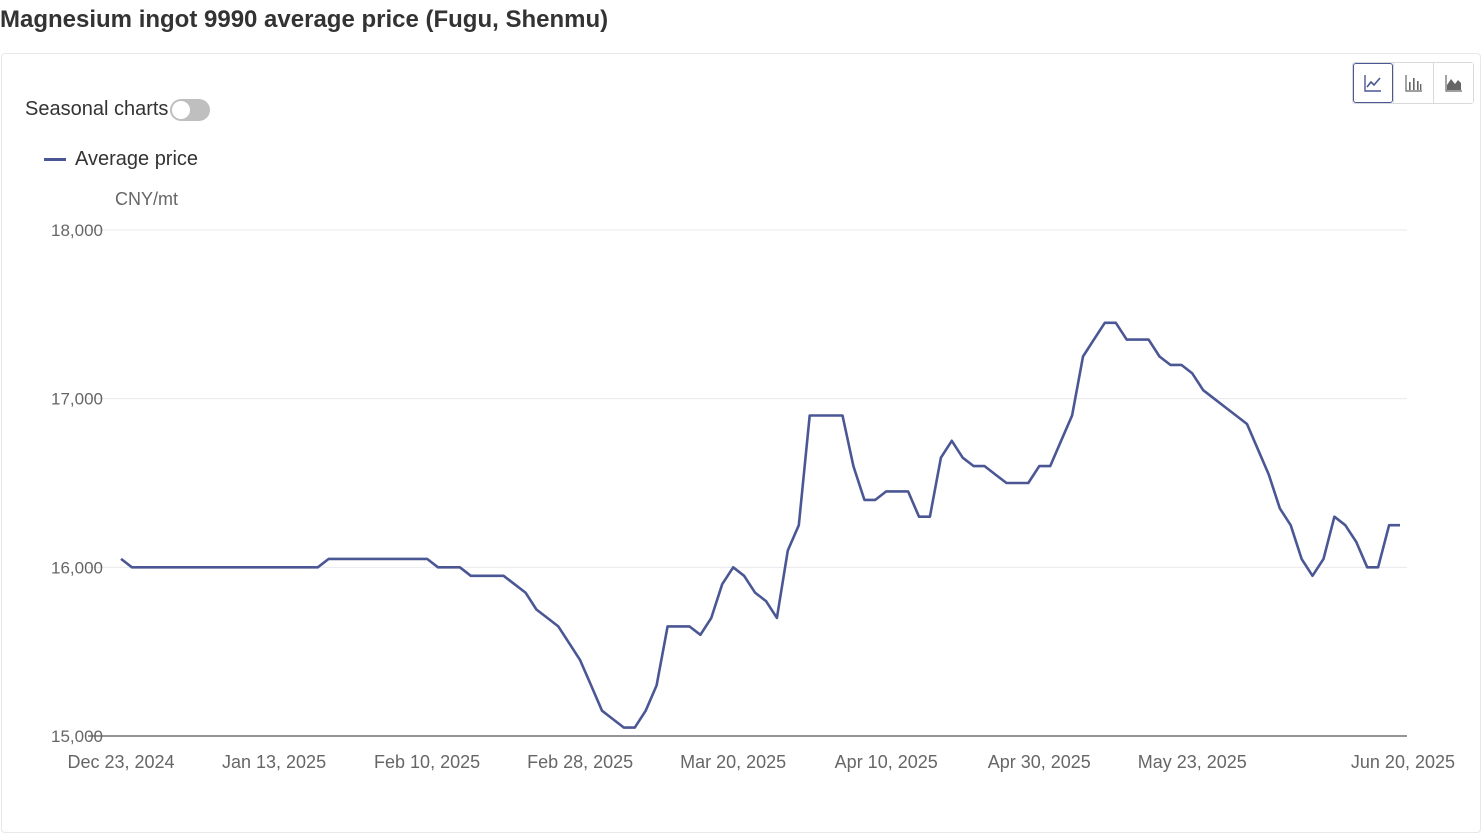 This screenshot has width=1483, height=833. I want to click on seasonal-charts-toggle, so click(190, 109).